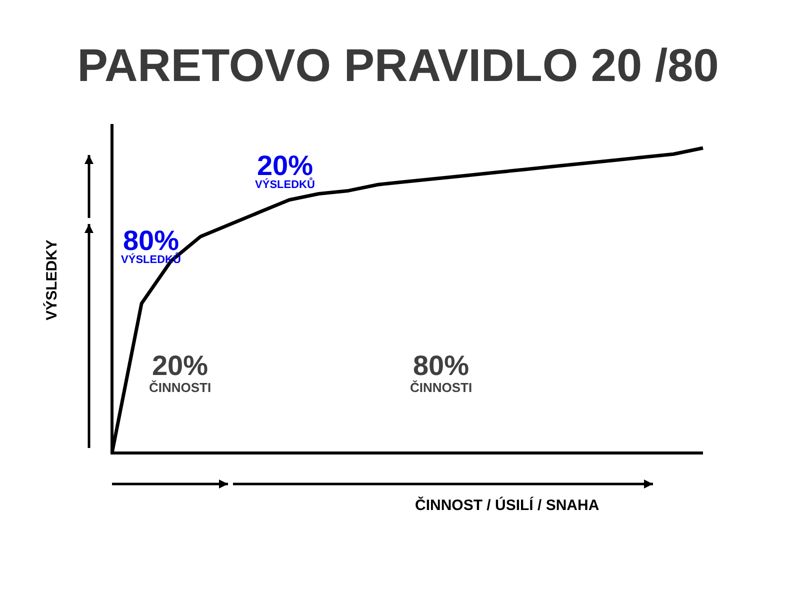  I want to click on y-axis-title: VÝSLEDKY, so click(52, 280).